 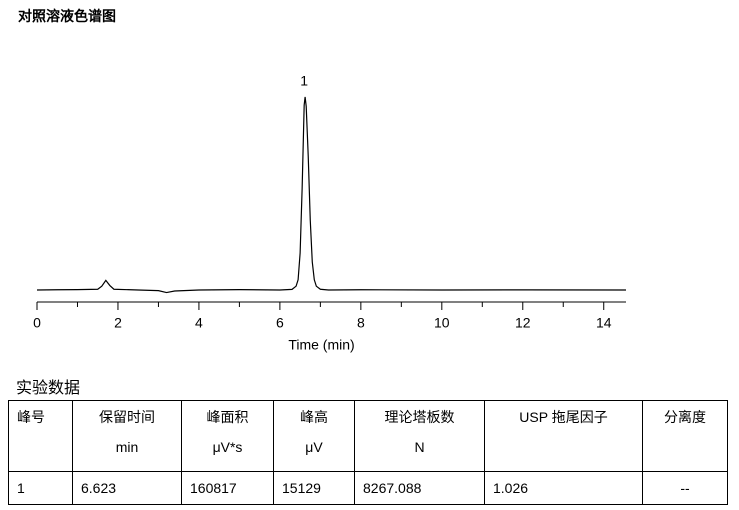 What do you see at coordinates (31, 417) in the screenshot?
I see `header-name: 峰号` at bounding box center [31, 417].